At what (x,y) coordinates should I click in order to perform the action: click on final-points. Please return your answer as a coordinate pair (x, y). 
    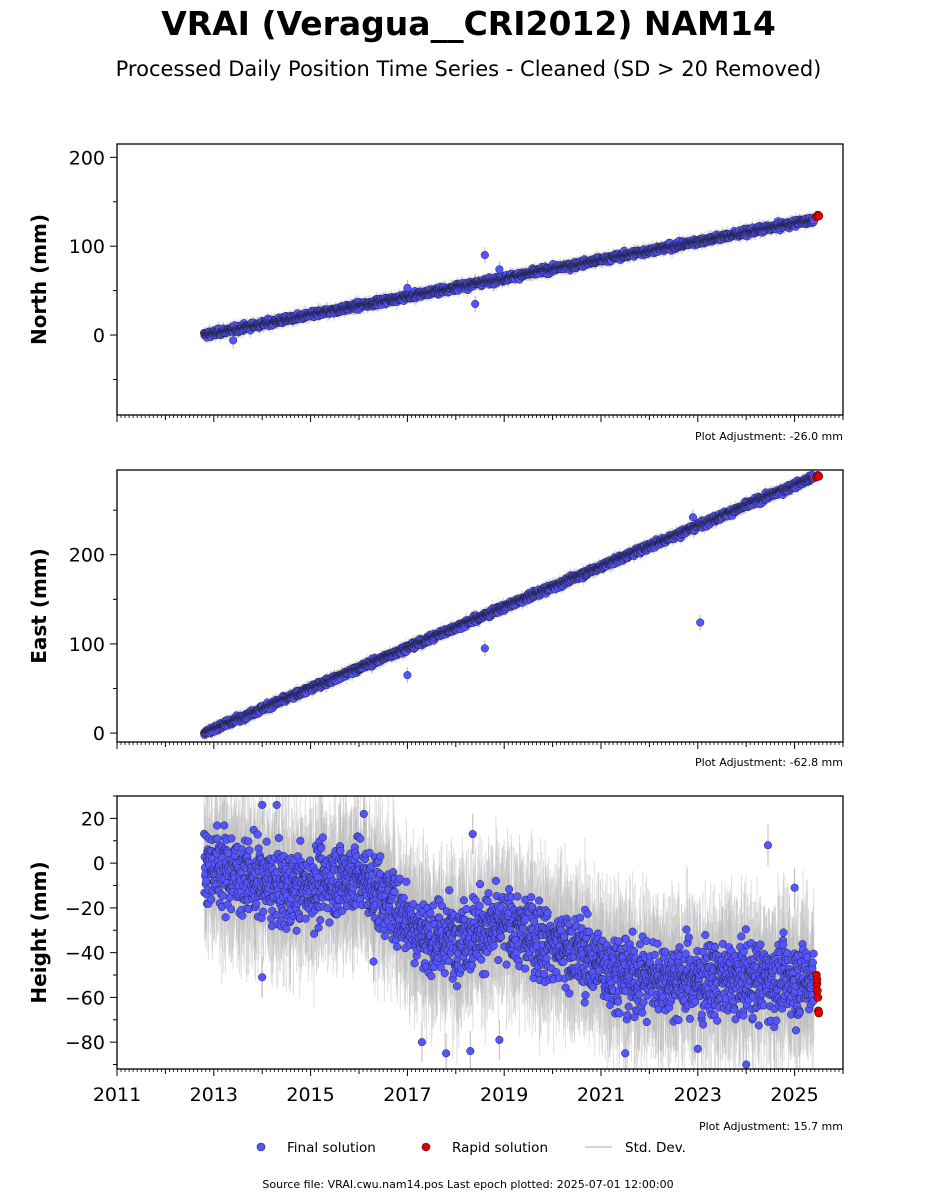
    Looking at the image, I should click on (509, 279).